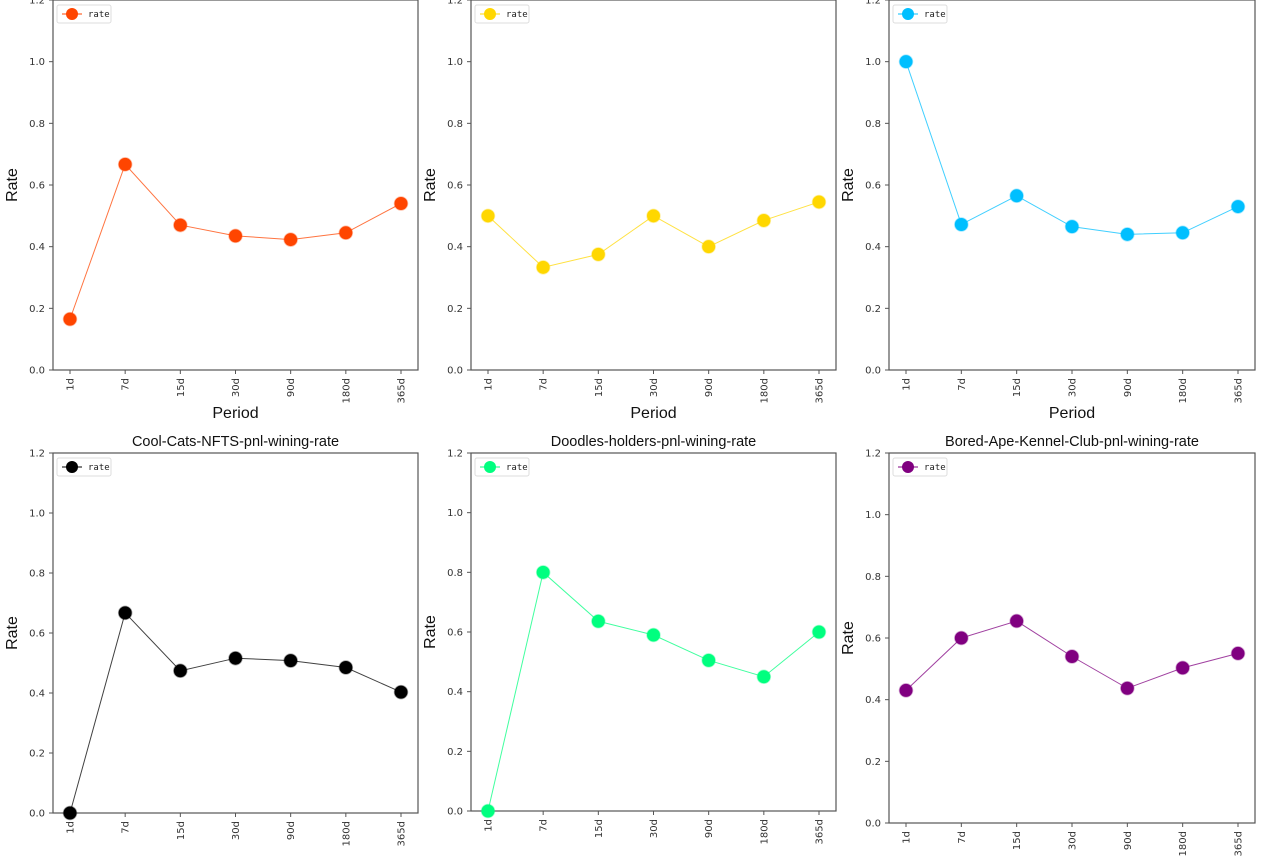 The height and width of the screenshot is (857, 1265). What do you see at coordinates (654, 442) in the screenshot?
I see `chart-title: Doodles-holders-pnl-wining-rate` at bounding box center [654, 442].